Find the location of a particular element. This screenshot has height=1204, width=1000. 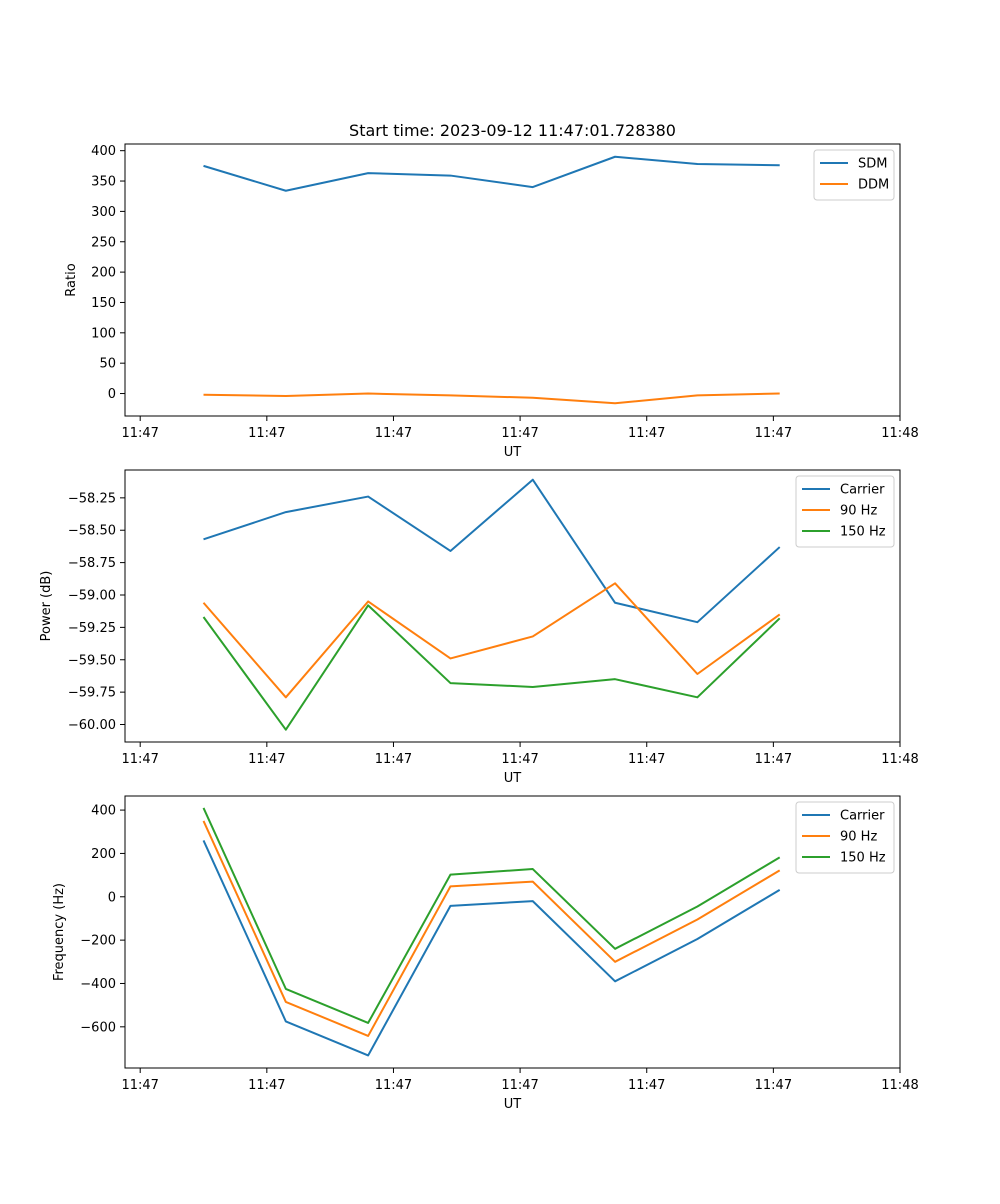

y-tick-label: 250 is located at coordinates (103, 242).